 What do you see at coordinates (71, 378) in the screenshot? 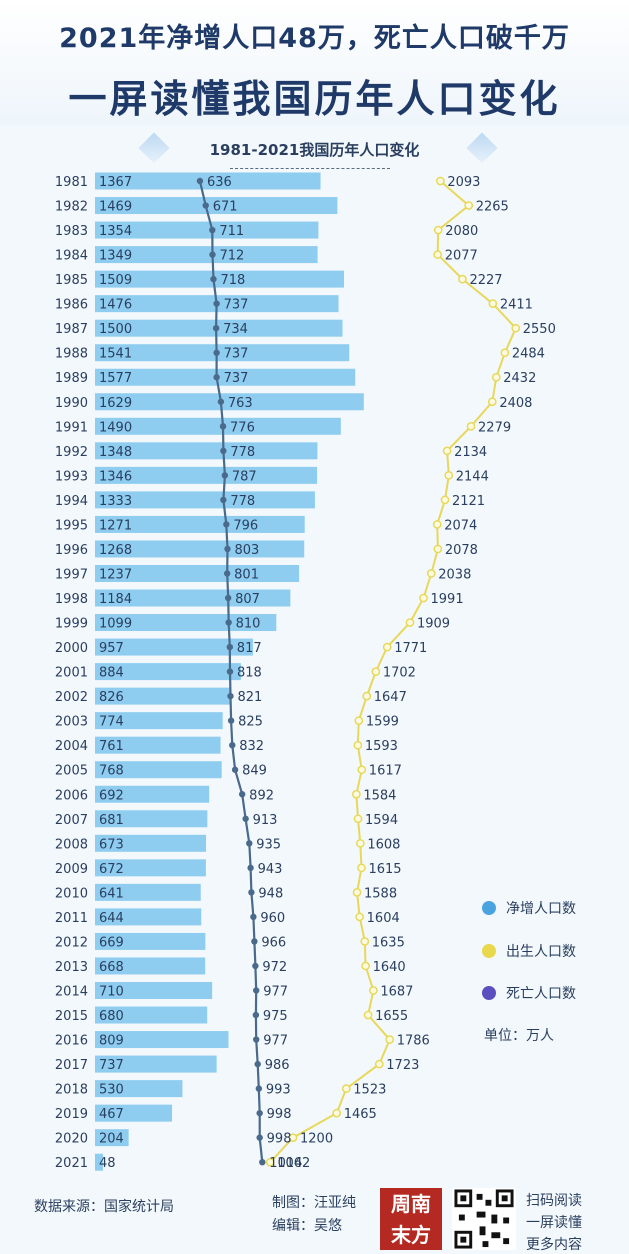
I see `year-label-1989: 1989` at bounding box center [71, 378].